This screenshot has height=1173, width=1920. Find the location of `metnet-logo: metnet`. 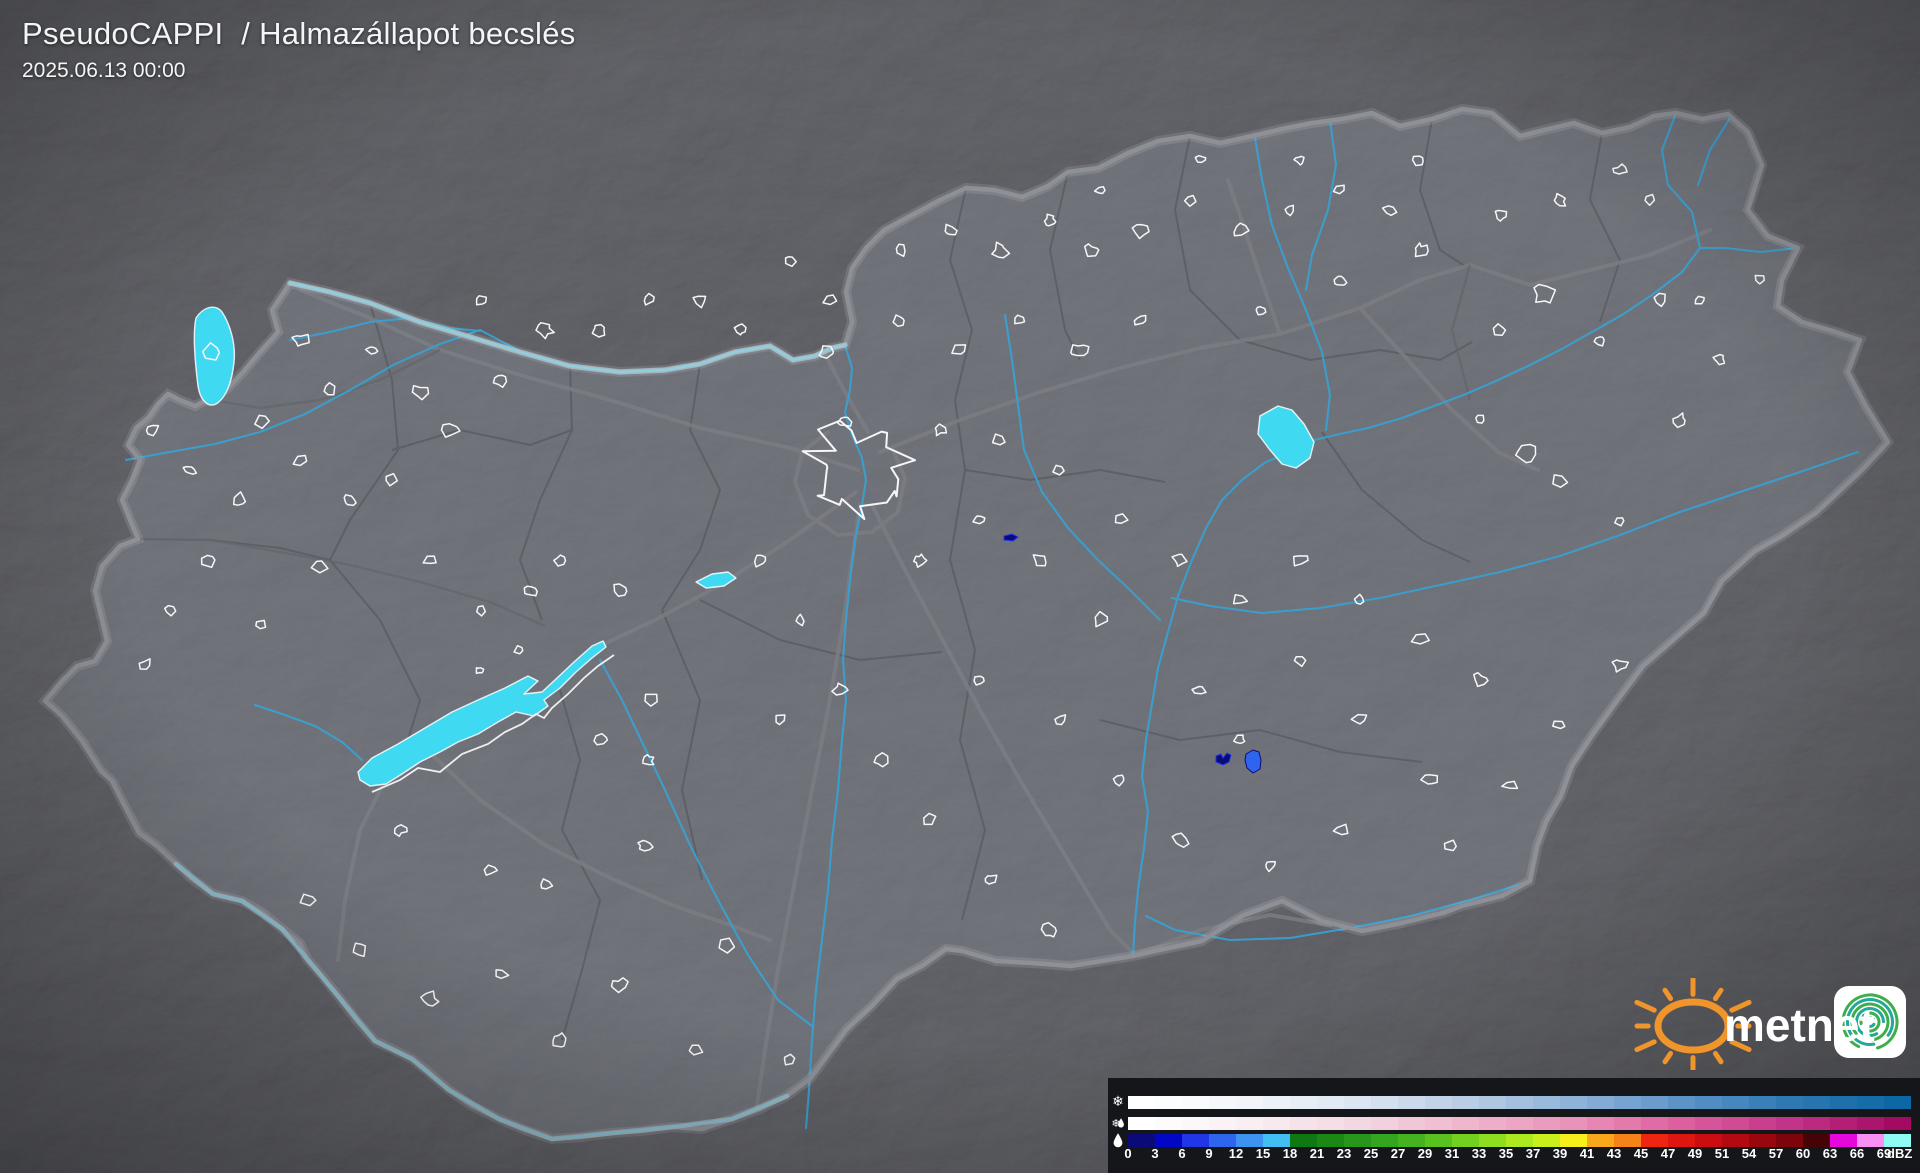

metnet-logo: metnet is located at coordinates (1766, 1026).